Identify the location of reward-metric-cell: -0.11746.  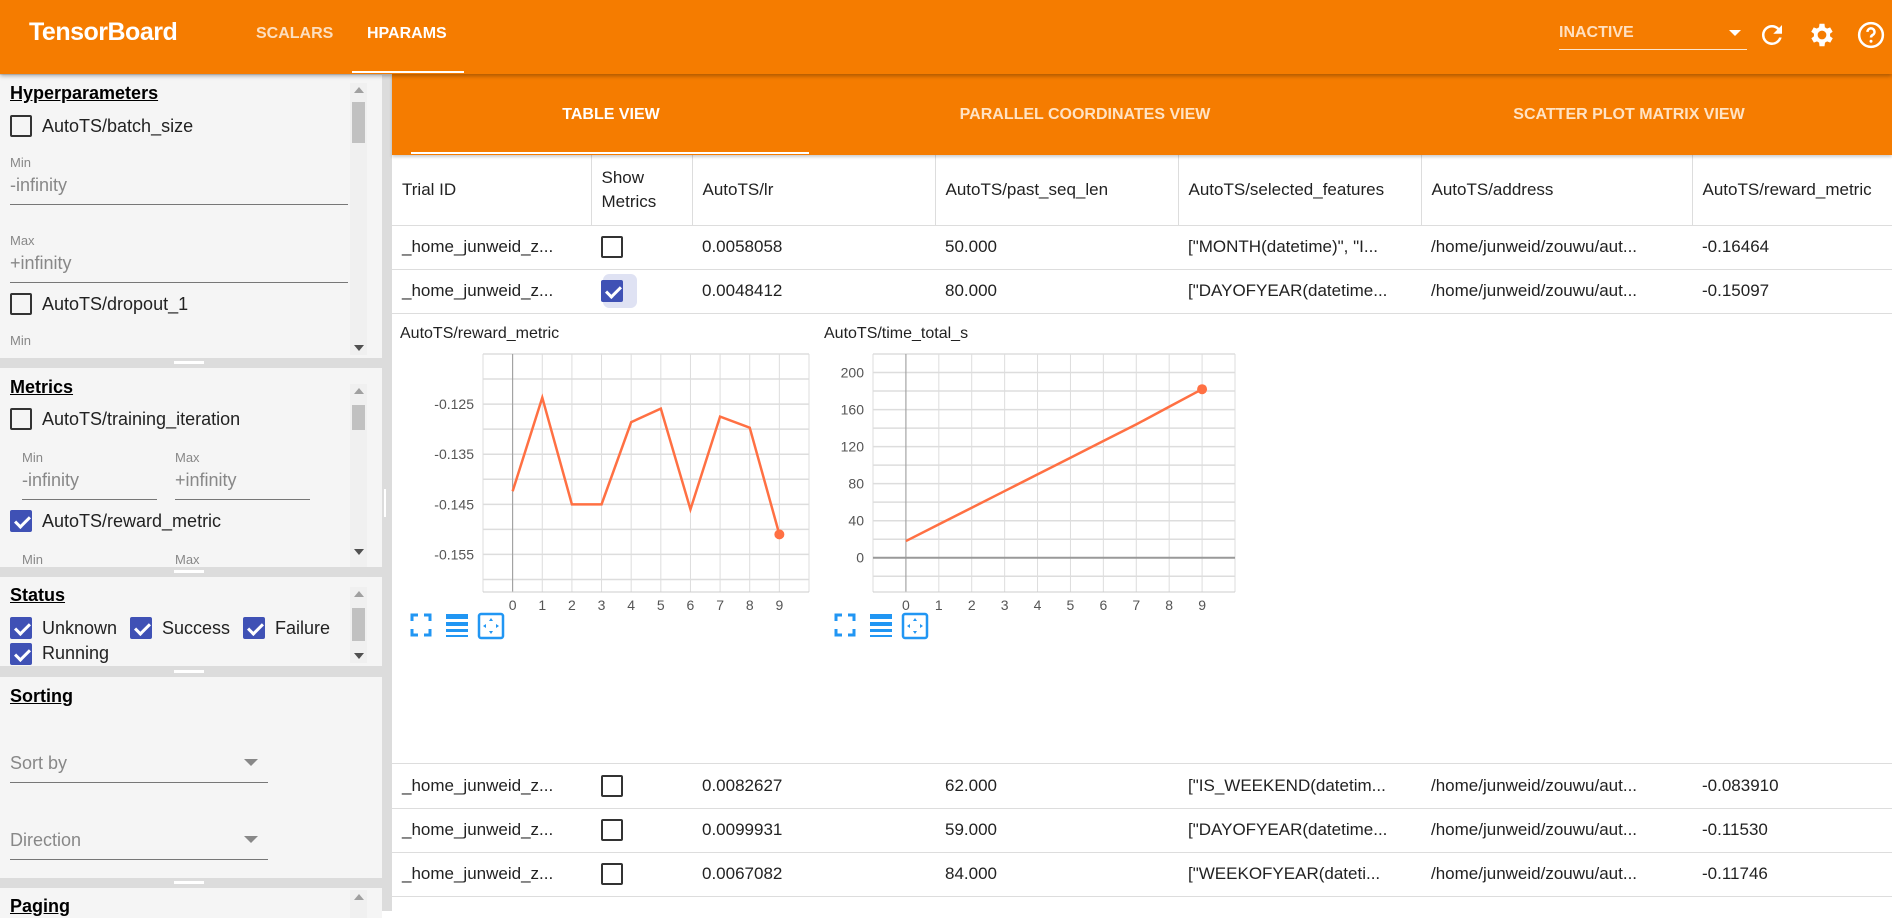
(1792, 874).